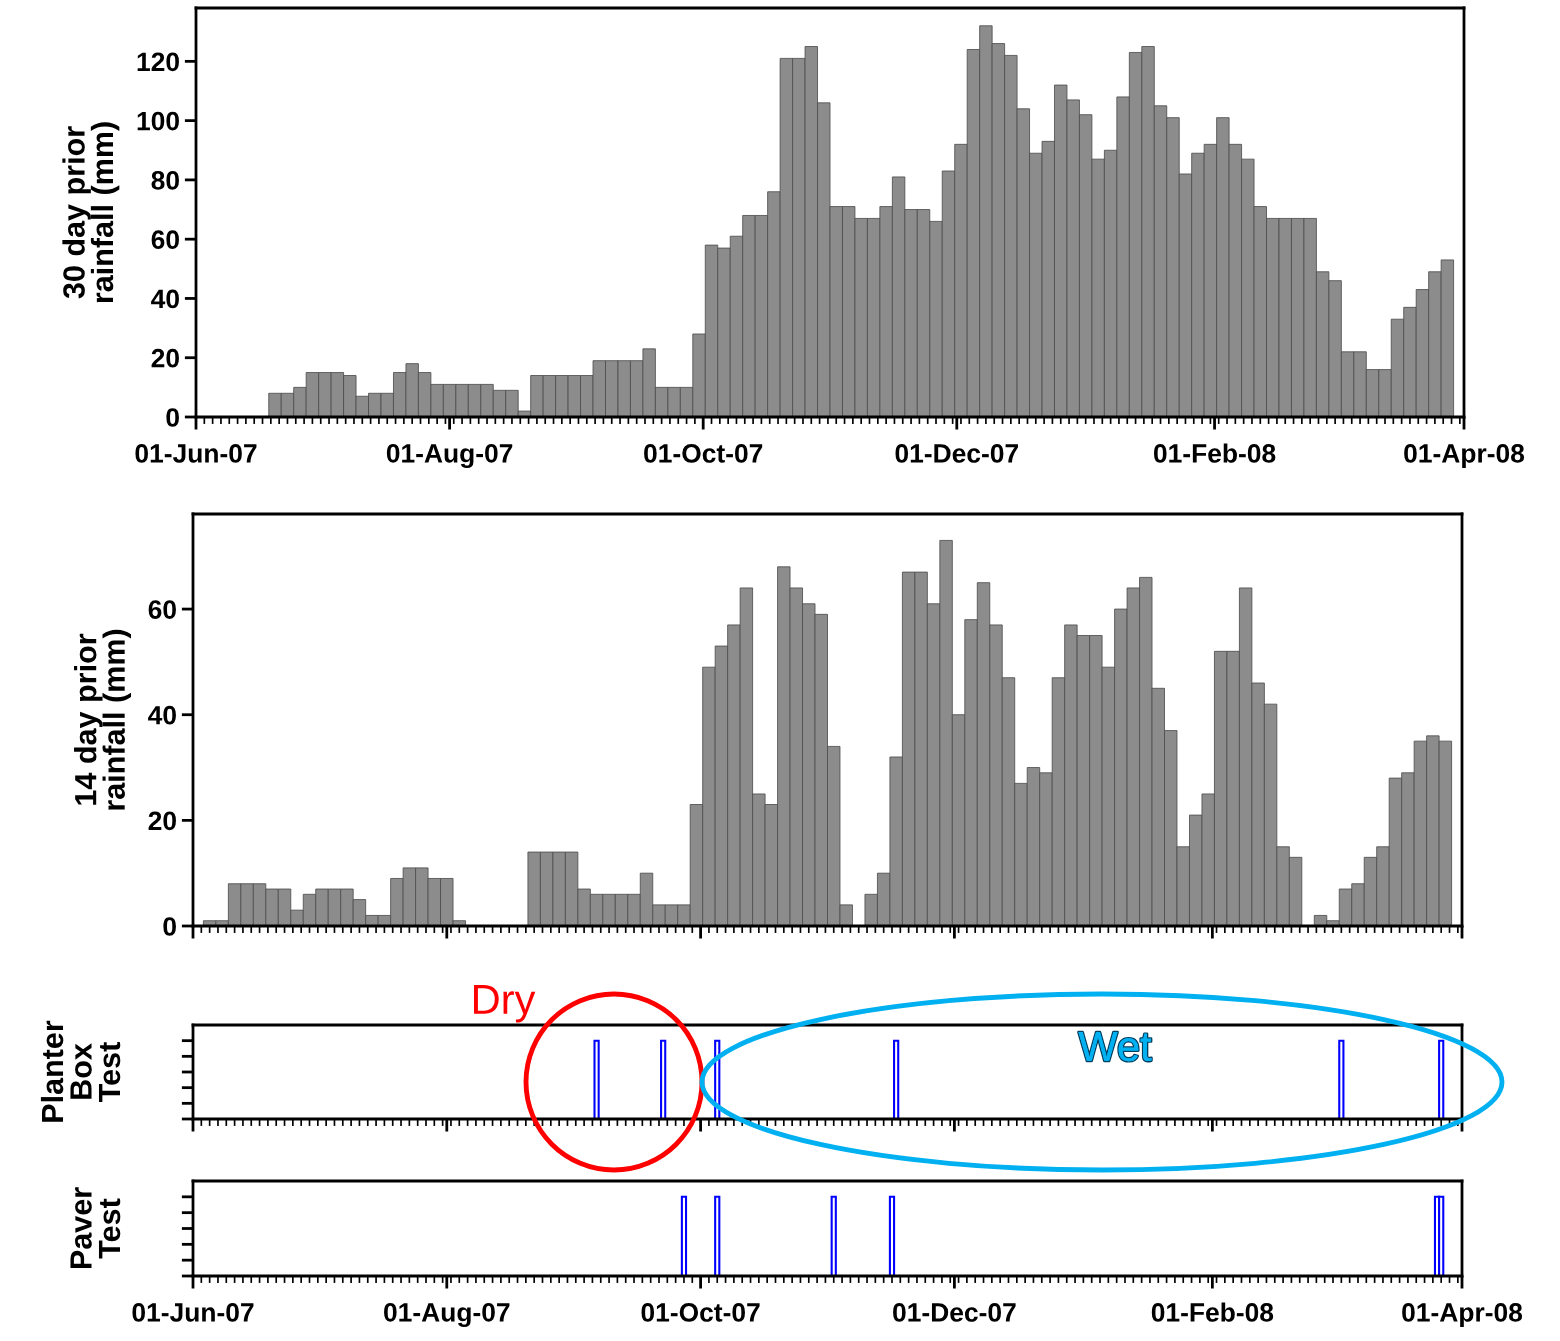  Describe the element at coordinates (91, 212) in the screenshot. I see `y-axis-title: 30 day prior rainfall (mm)` at that location.